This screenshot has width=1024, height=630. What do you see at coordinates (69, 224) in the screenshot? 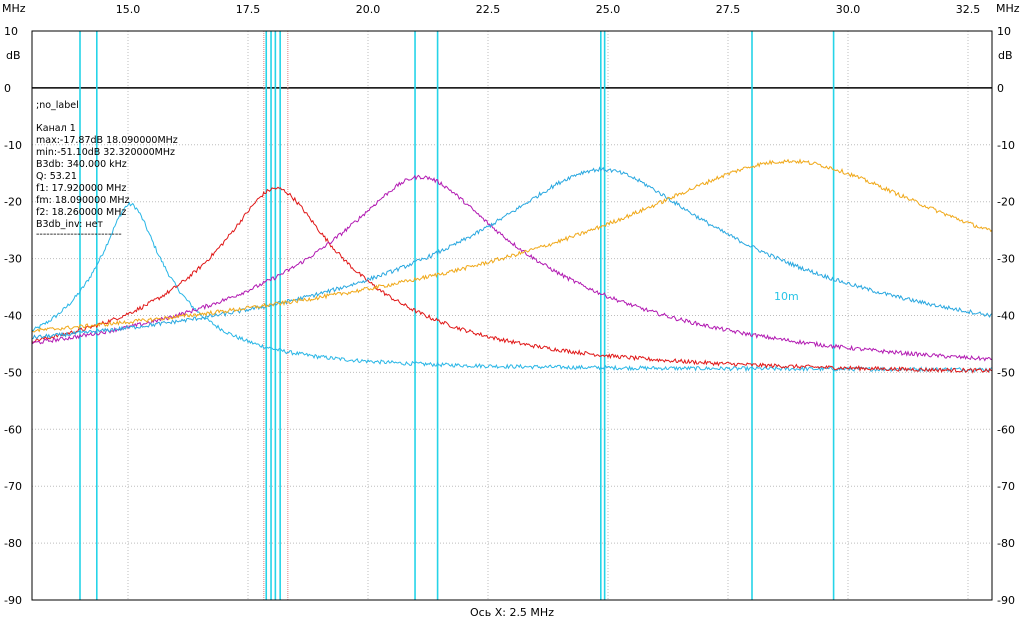
I see `info-b3db-inv: B3db_inv: нет` at bounding box center [69, 224].